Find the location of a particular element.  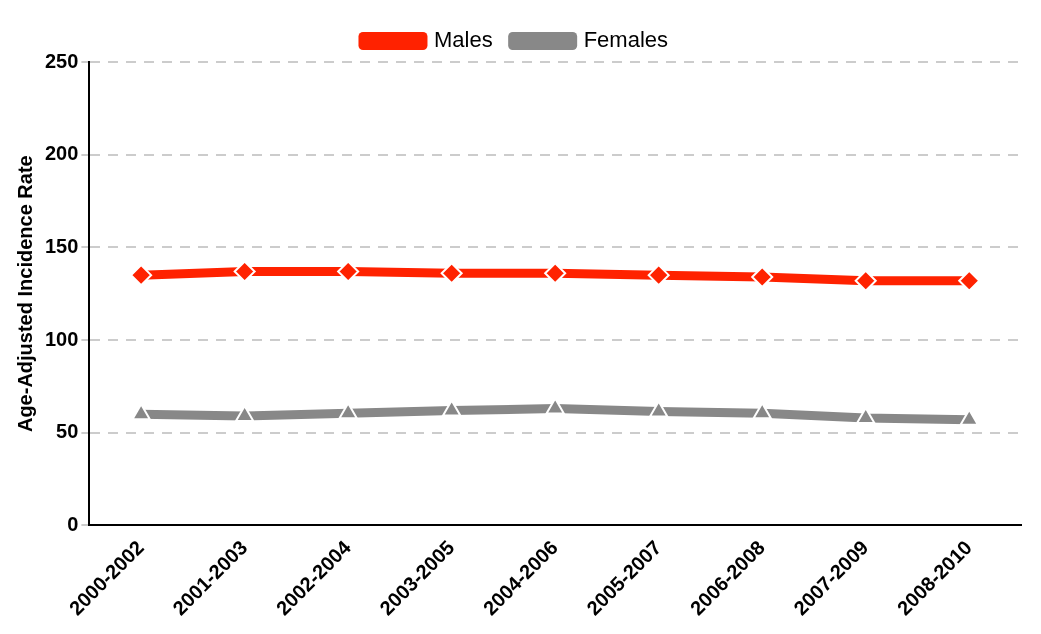

y-axis-title: Age-Adjusted Incidence Rate is located at coordinates (24, 294).